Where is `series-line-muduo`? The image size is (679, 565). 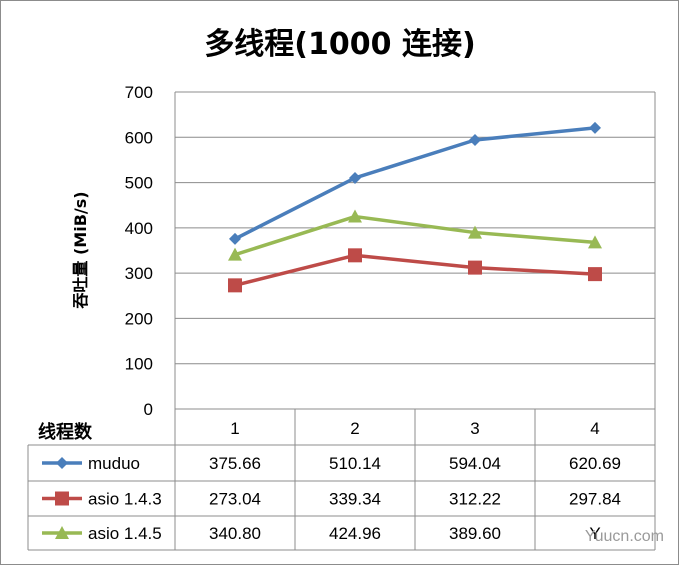
series-line-muduo is located at coordinates (415, 183).